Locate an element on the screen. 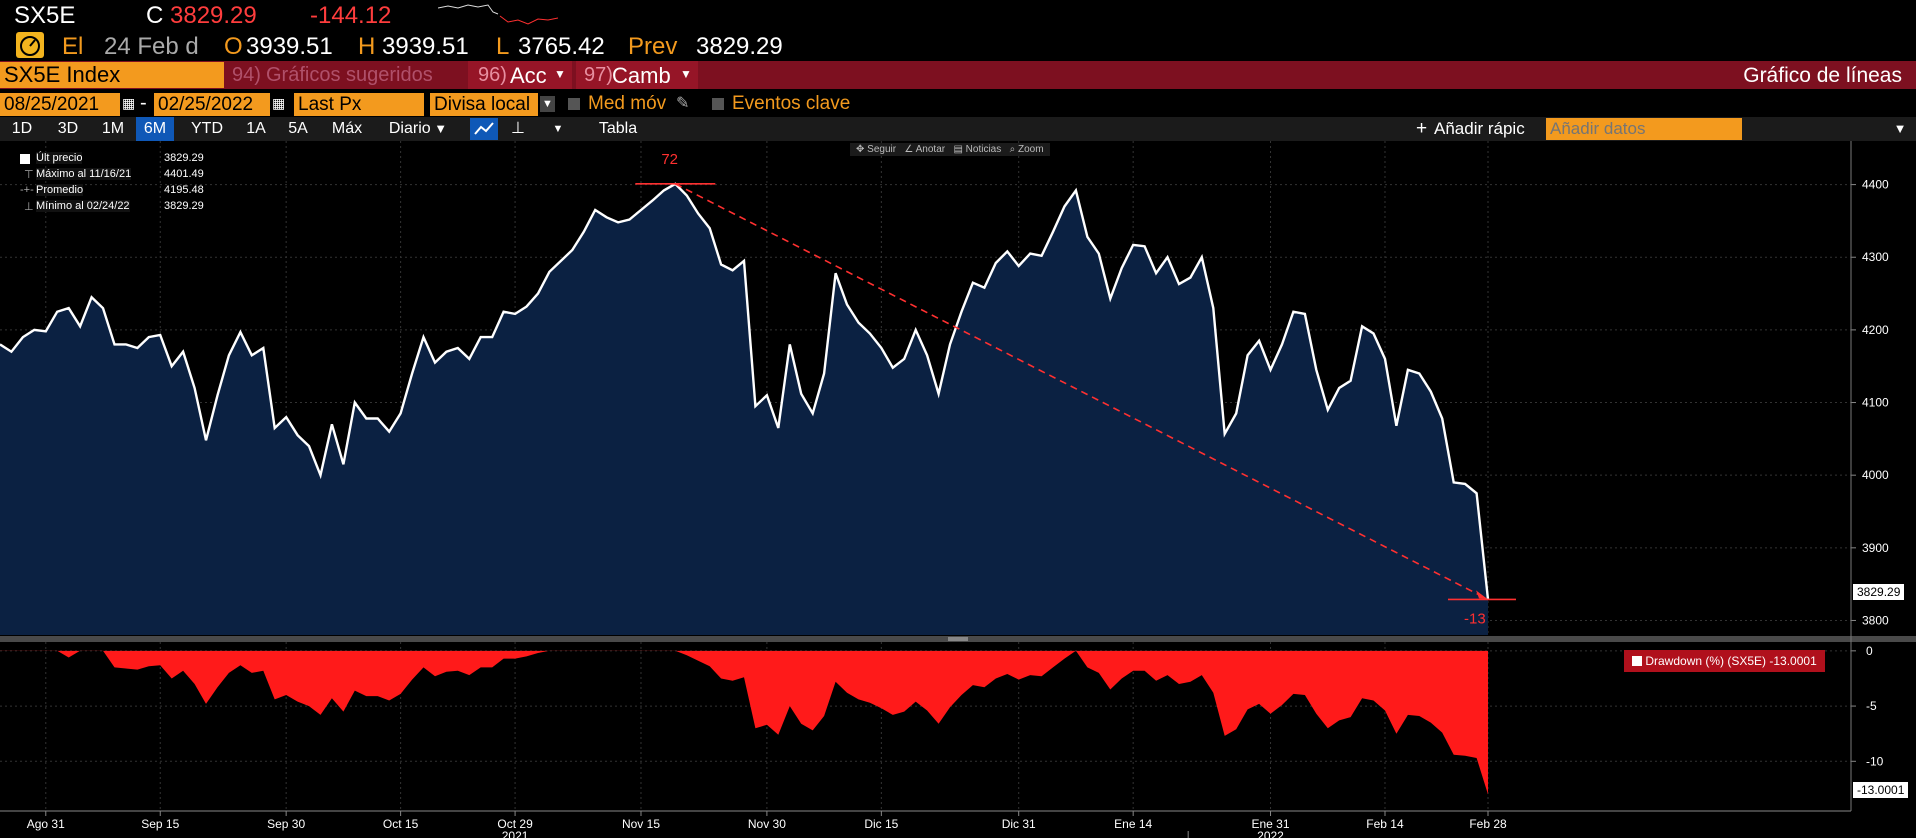 The width and height of the screenshot is (1916, 838). follow-tool: ✥ Seguir is located at coordinates (876, 149).